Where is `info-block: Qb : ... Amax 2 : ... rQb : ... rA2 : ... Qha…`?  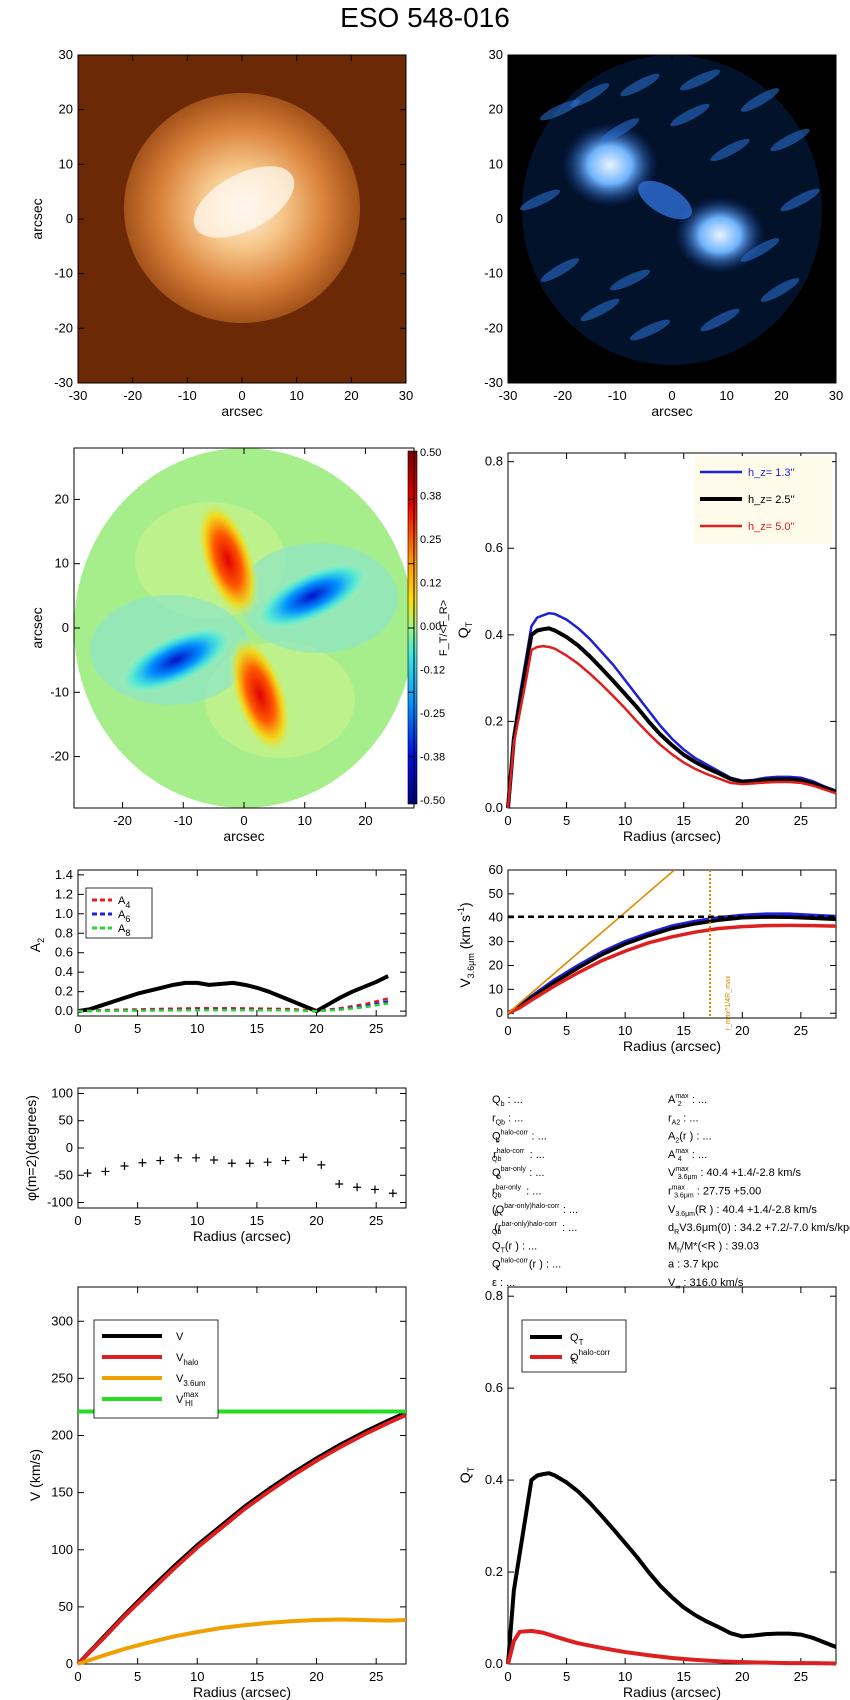 info-block: Qb : ... Amax 2 : ... rQb : ... rA2 : ... Qha… is located at coordinates (671, 1192).